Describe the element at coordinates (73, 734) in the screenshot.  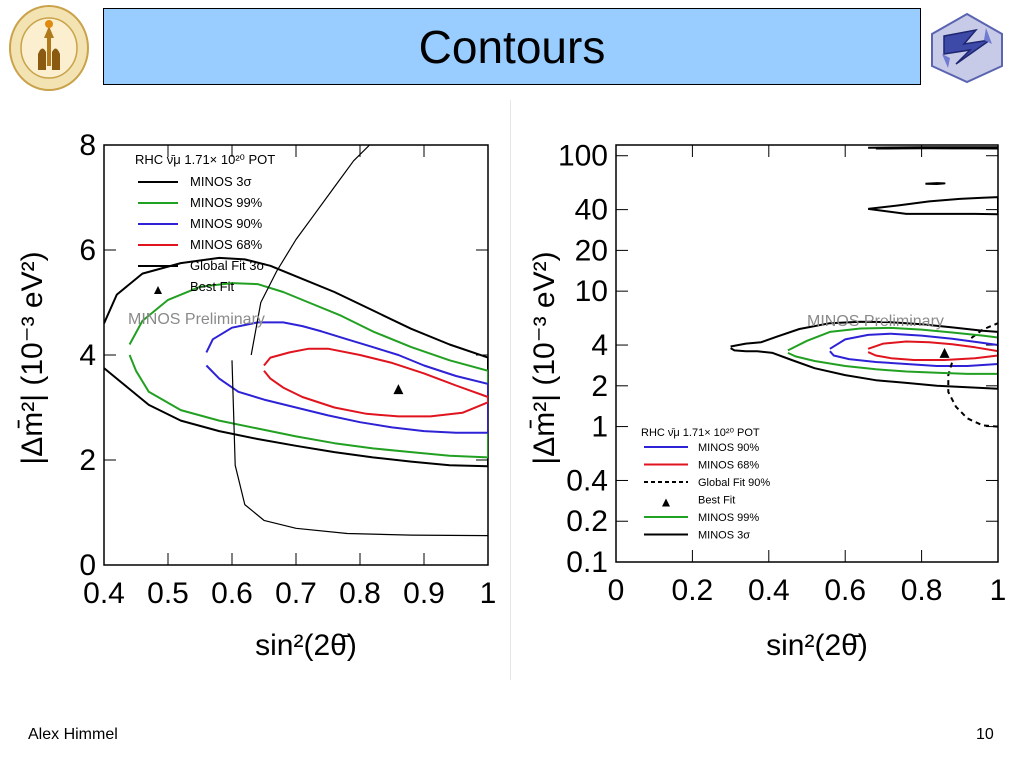
I see `footer-author: Alex Himmel` at that location.